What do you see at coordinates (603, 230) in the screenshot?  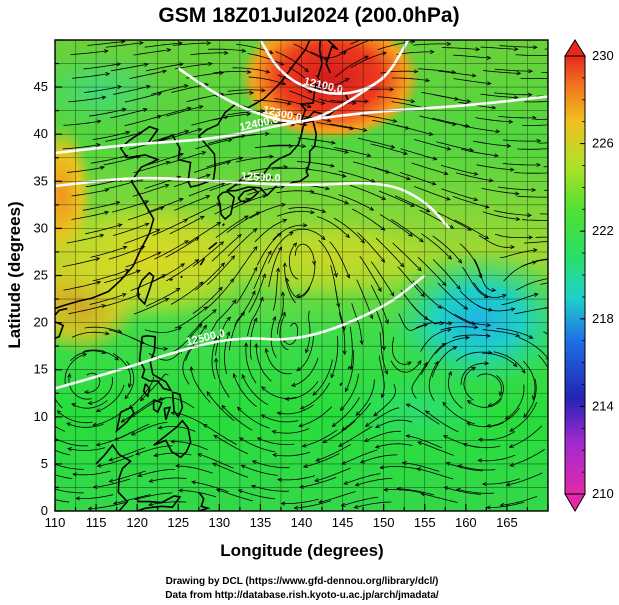 I see `colorbar-tick-label: 222` at bounding box center [603, 230].